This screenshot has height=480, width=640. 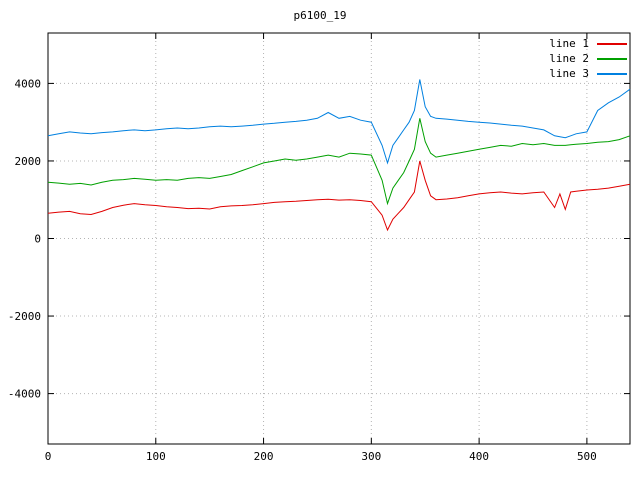 I want to click on y-tick-label: 0, so click(x=37, y=239).